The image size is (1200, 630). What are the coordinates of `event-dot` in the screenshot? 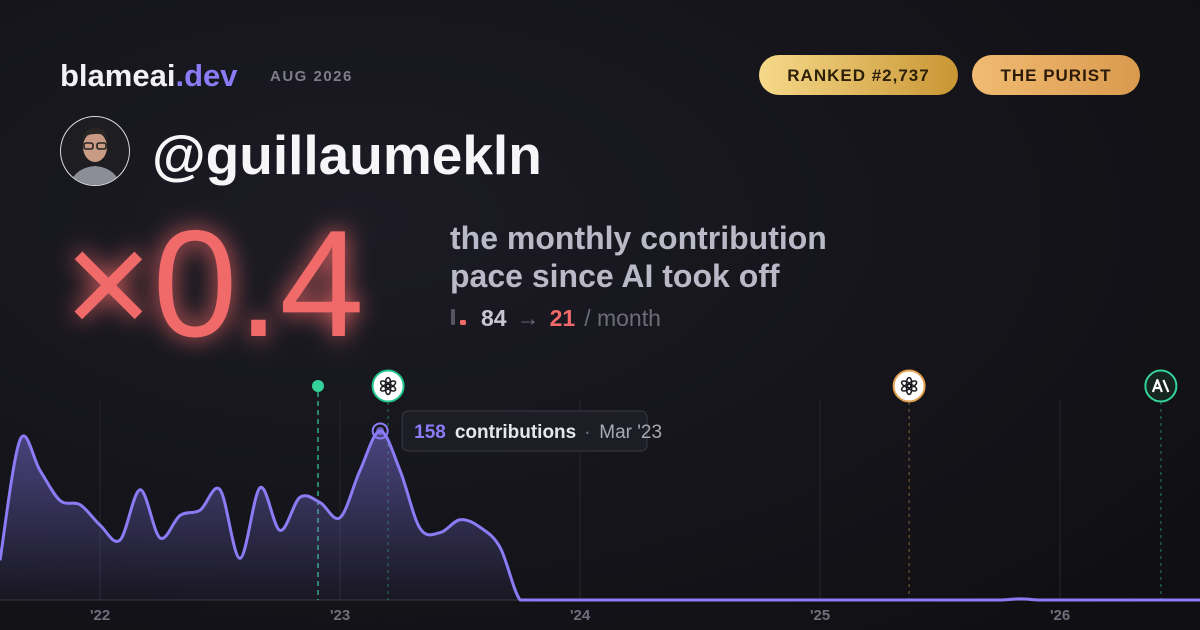 It's located at (318, 386).